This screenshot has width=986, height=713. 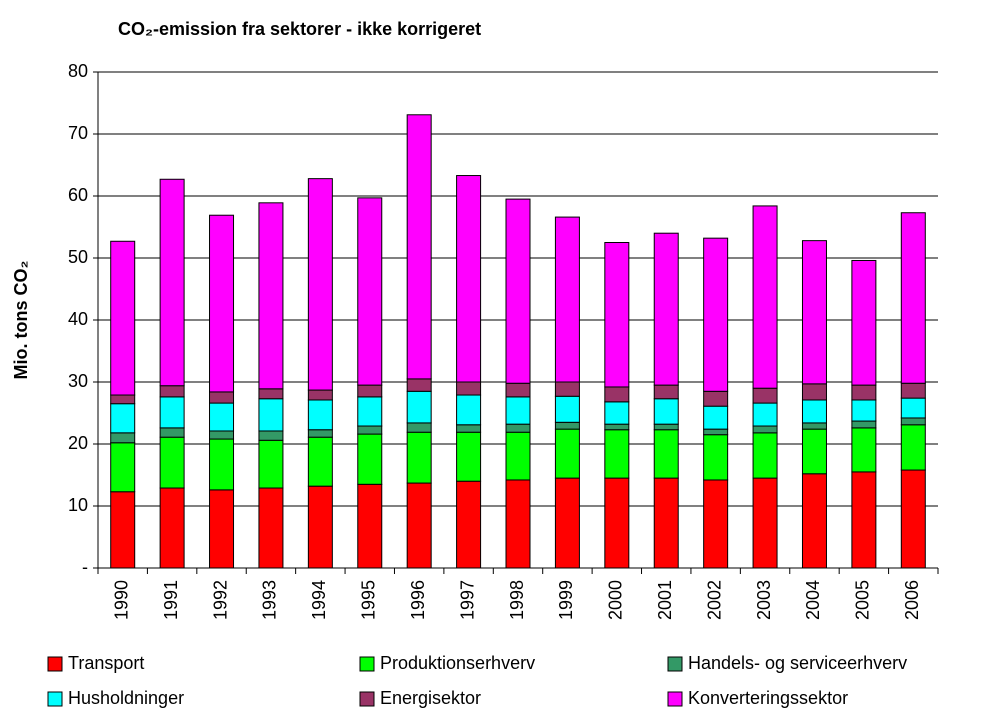 I want to click on x-tick-label: 2006, so click(x=912, y=600).